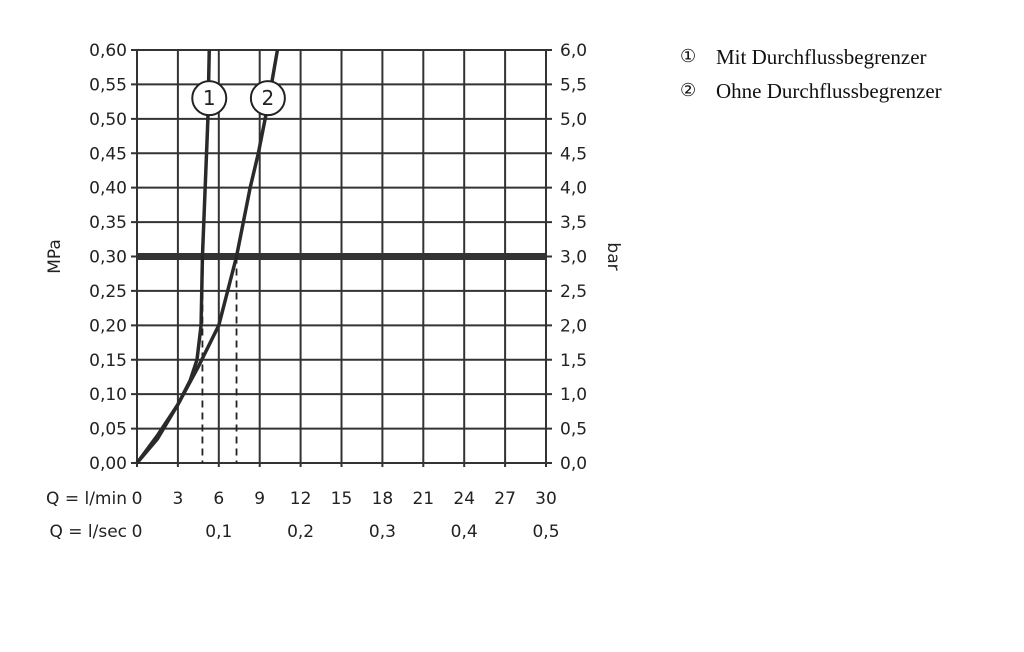 The image size is (1024, 652). Describe the element at coordinates (573, 464) in the screenshot. I see `y-tick-right: 0,0` at that location.